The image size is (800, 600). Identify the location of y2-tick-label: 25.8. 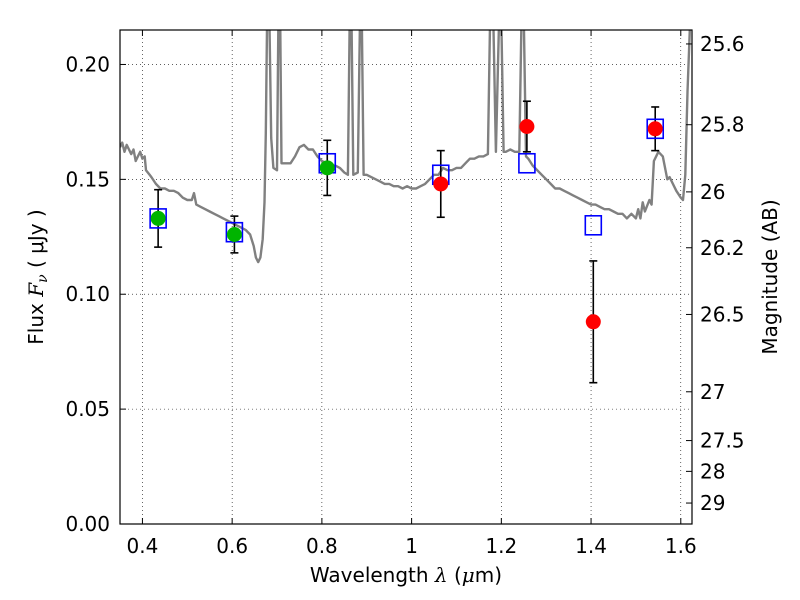
(722, 125).